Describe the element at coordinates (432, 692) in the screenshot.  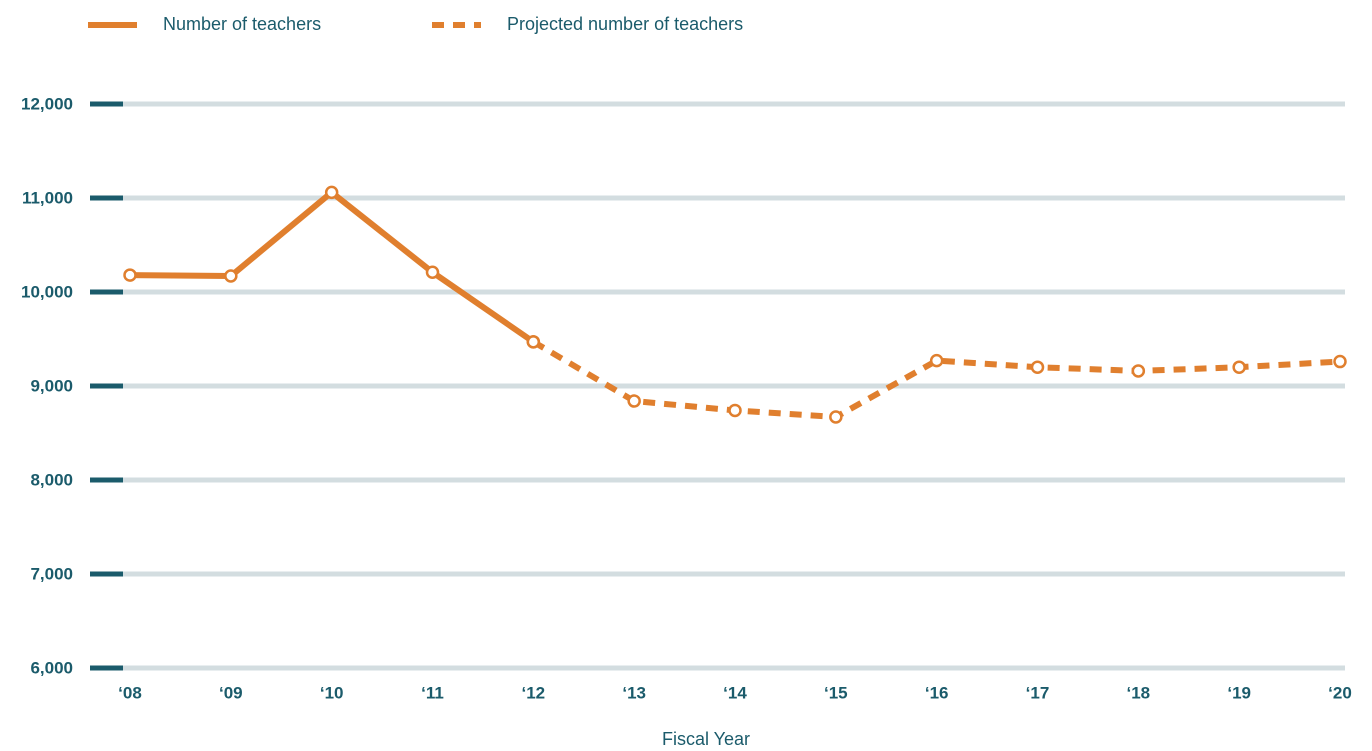
I see `x-tick-label: ‘11` at that location.